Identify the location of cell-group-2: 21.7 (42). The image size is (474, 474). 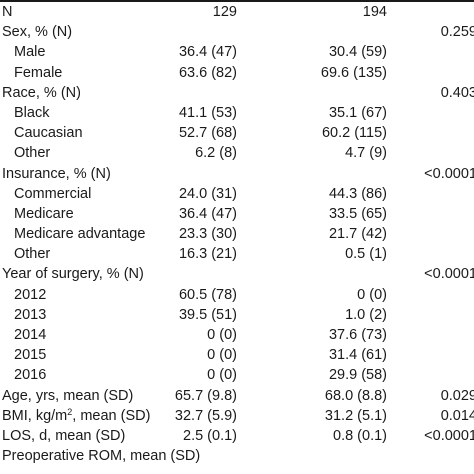
(357, 234).